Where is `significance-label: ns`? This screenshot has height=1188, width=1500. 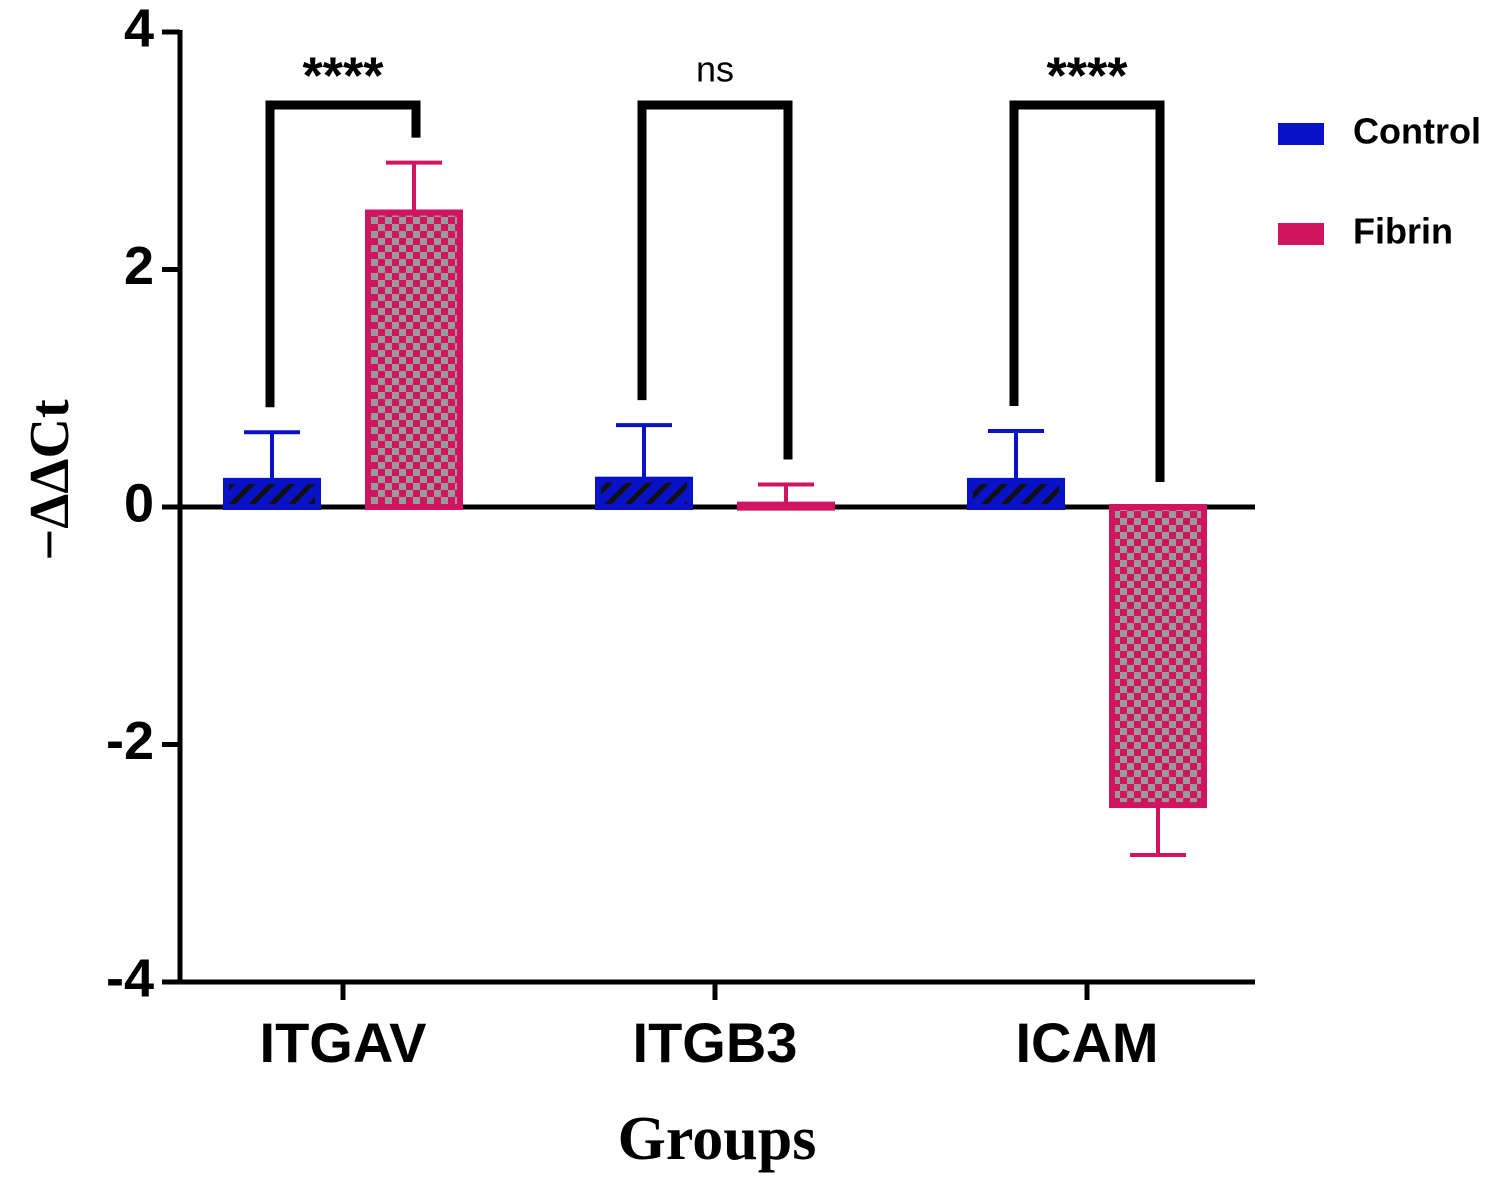 significance-label: ns is located at coordinates (715, 69).